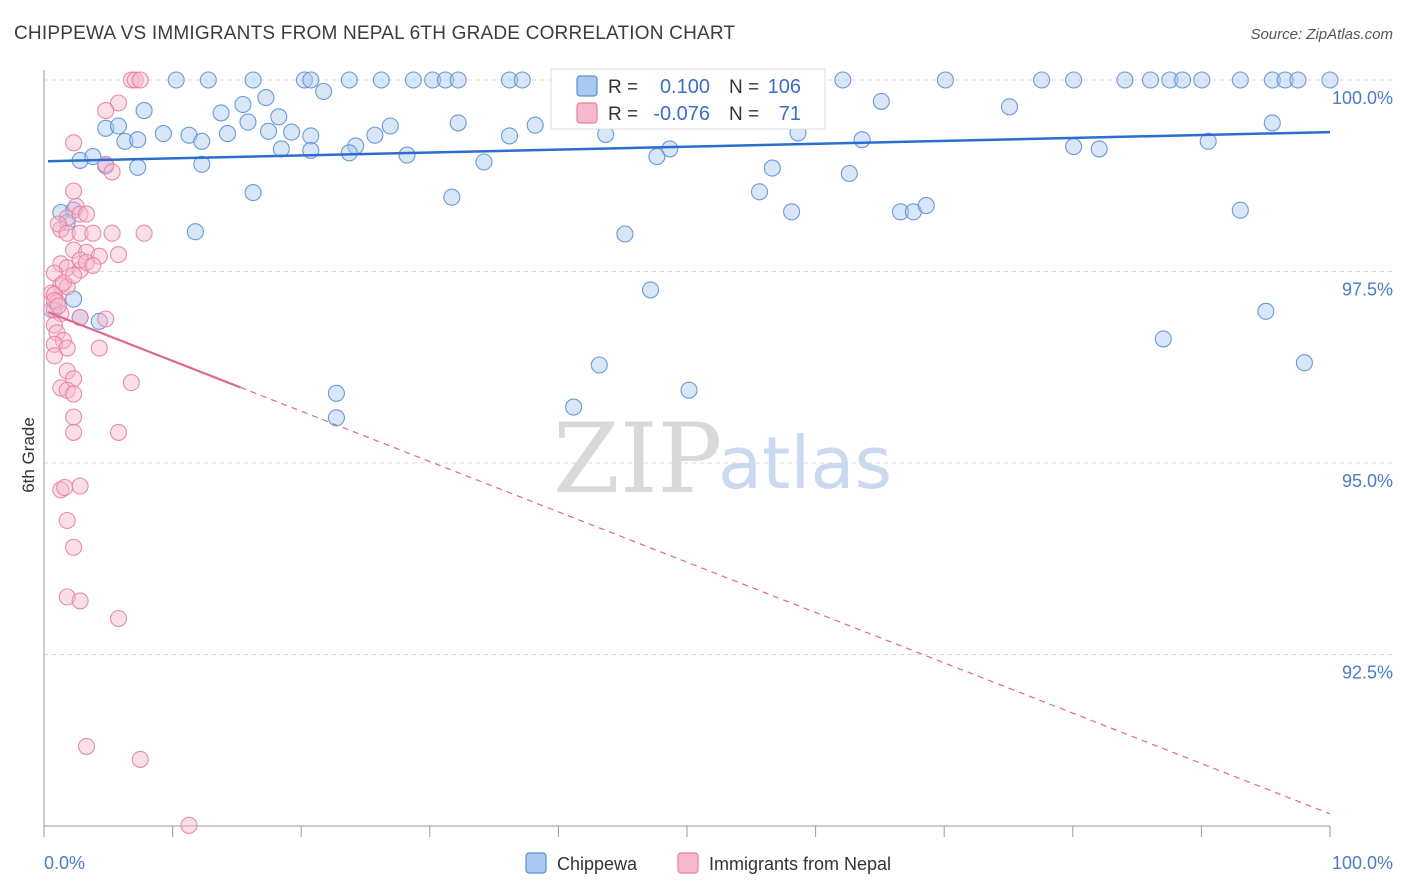 The height and width of the screenshot is (892, 1406). Describe the element at coordinates (744, 114) in the screenshot. I see `stats-pink-n-label: N =` at that location.